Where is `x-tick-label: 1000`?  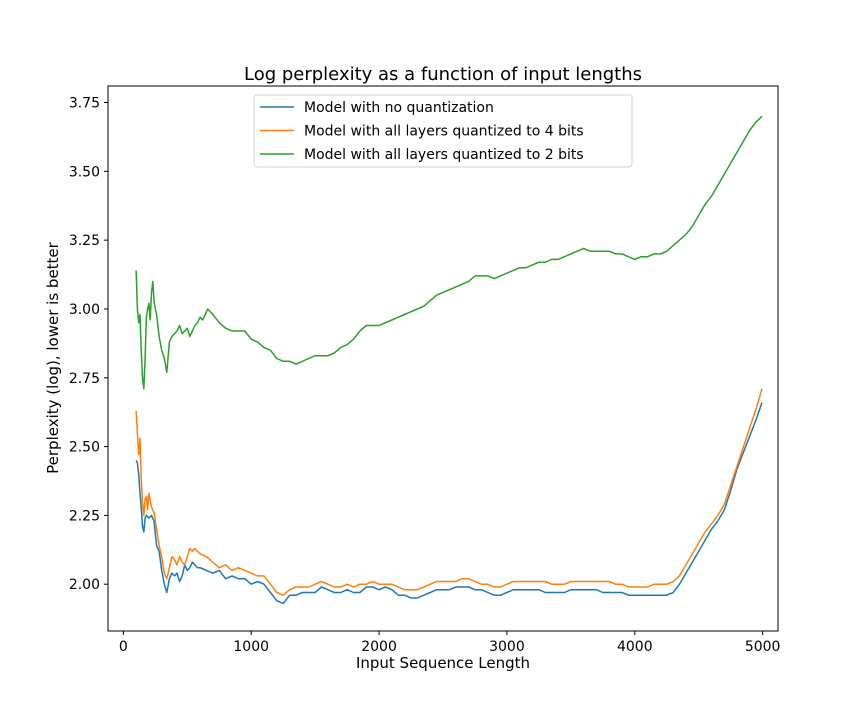
x-tick-label: 1000 is located at coordinates (251, 647).